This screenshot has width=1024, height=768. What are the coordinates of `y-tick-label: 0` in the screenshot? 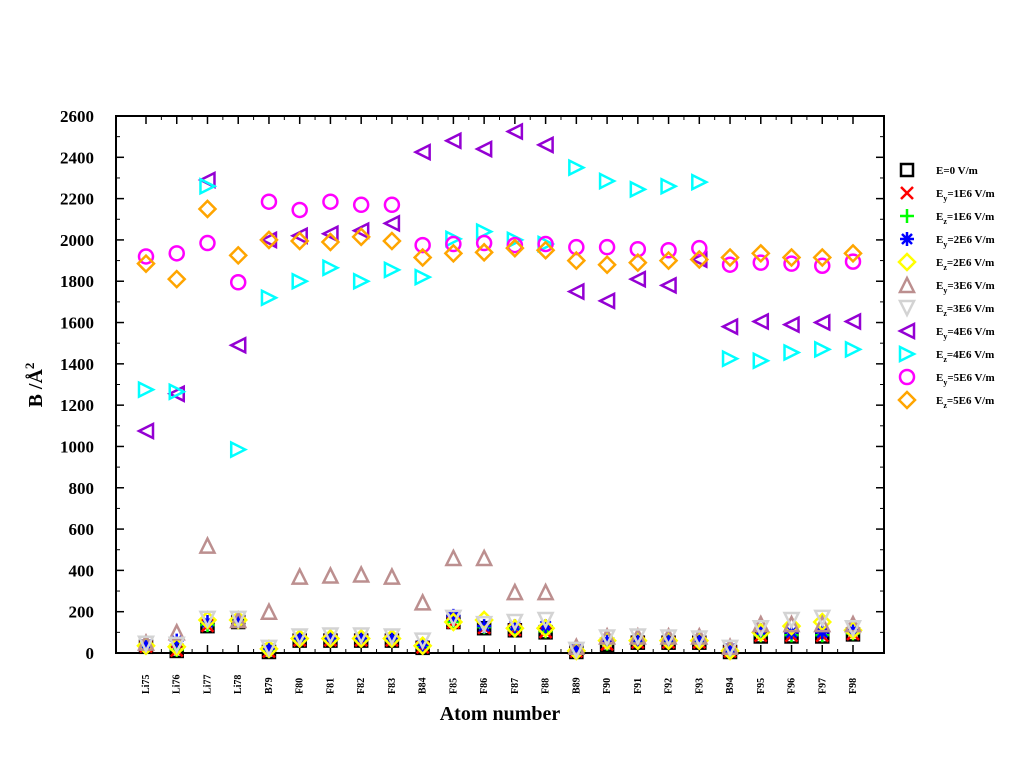 It's located at (90, 653).